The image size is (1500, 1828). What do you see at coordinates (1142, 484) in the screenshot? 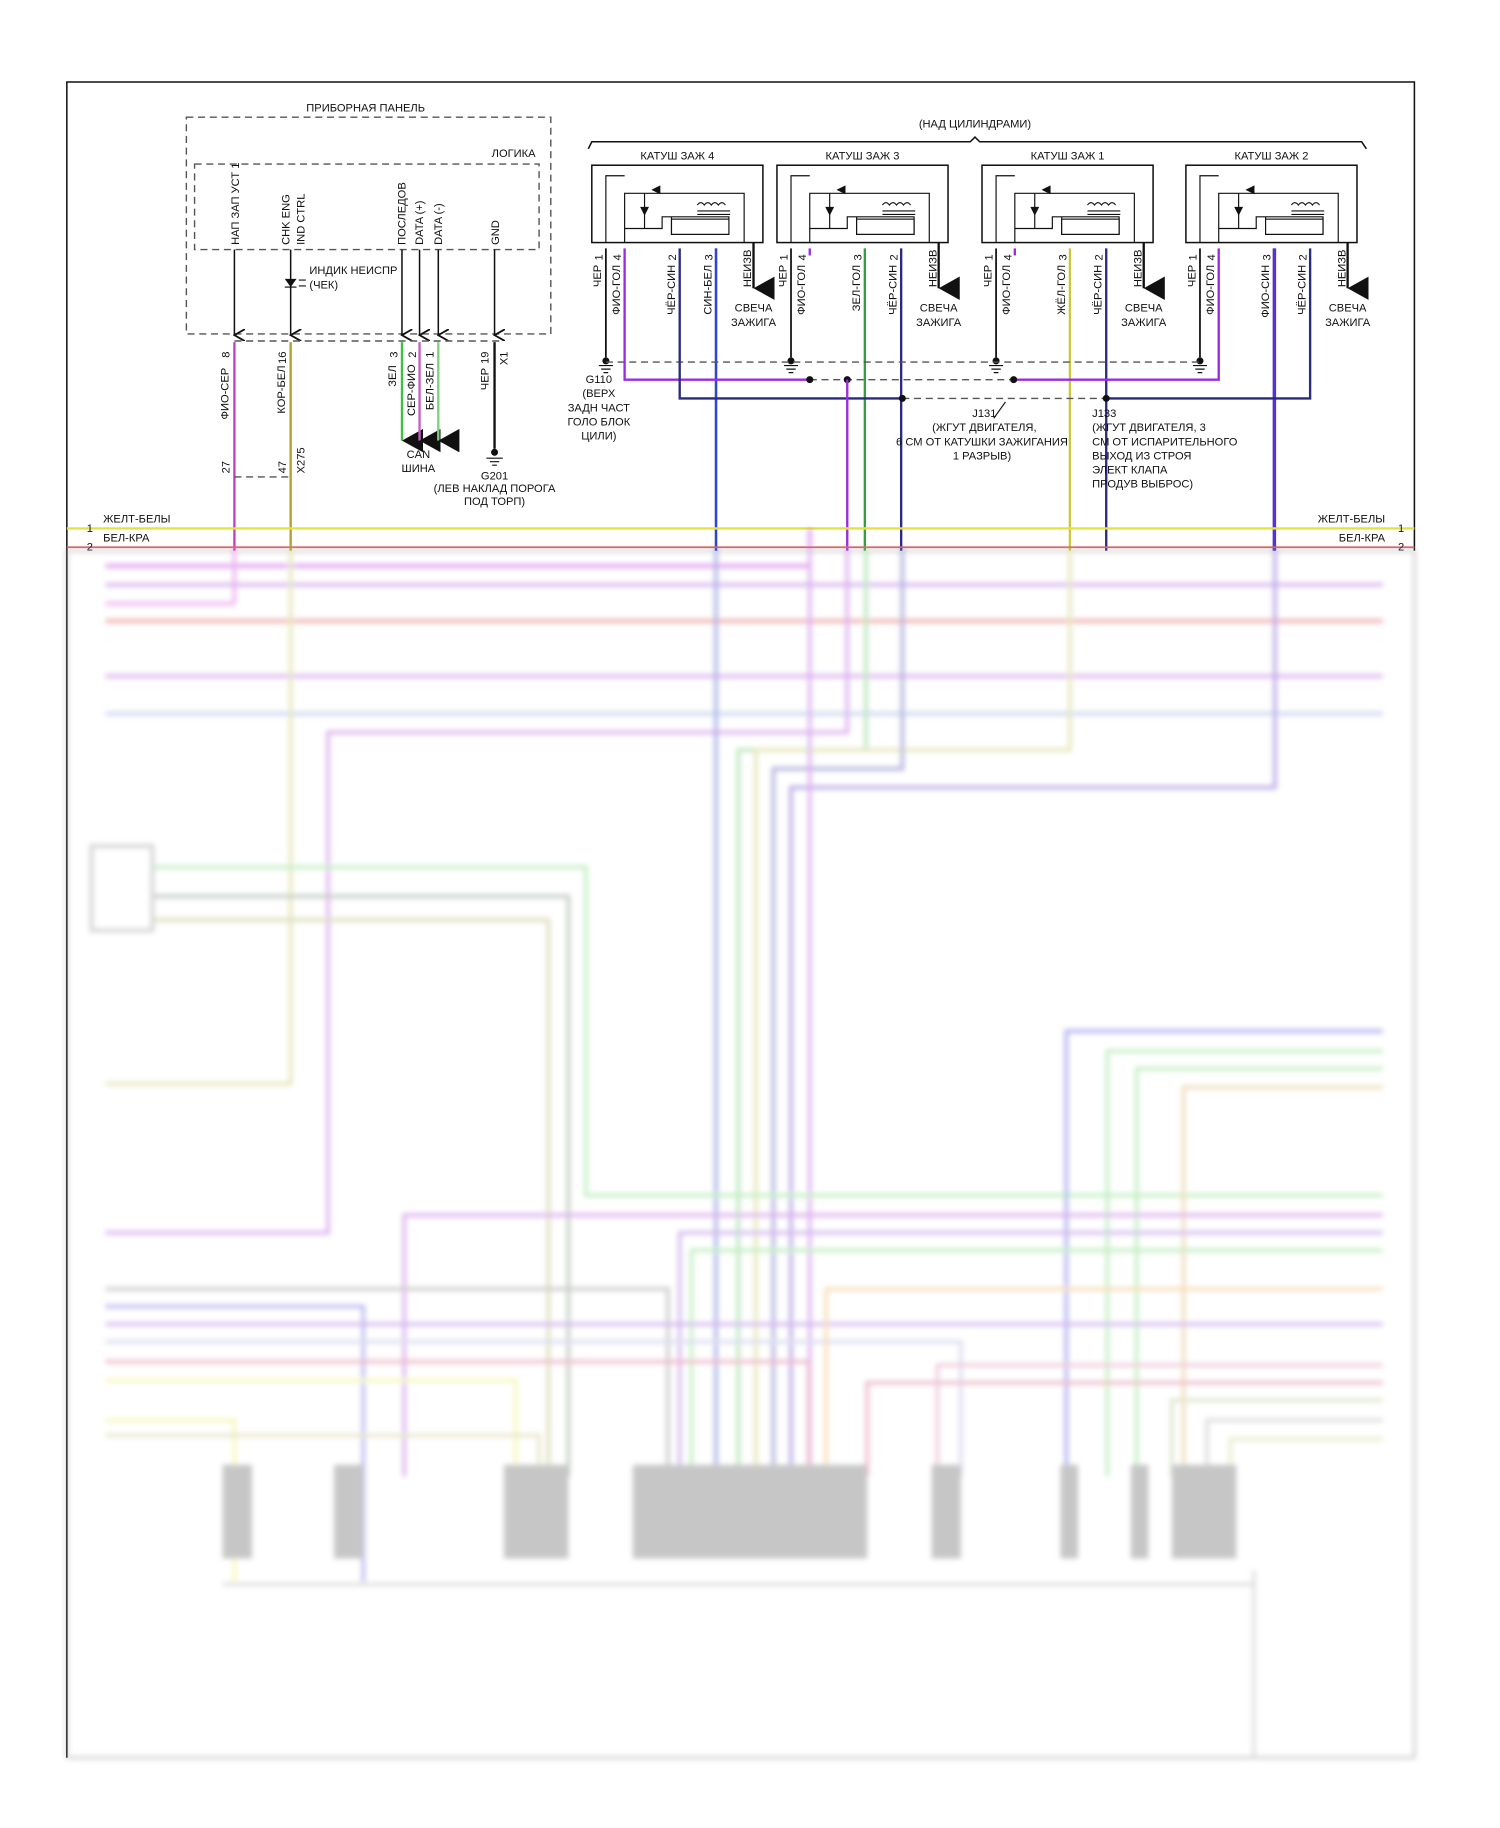
I see `svg-text: ПРОДУВ ВЫБРОС)` at bounding box center [1142, 484].